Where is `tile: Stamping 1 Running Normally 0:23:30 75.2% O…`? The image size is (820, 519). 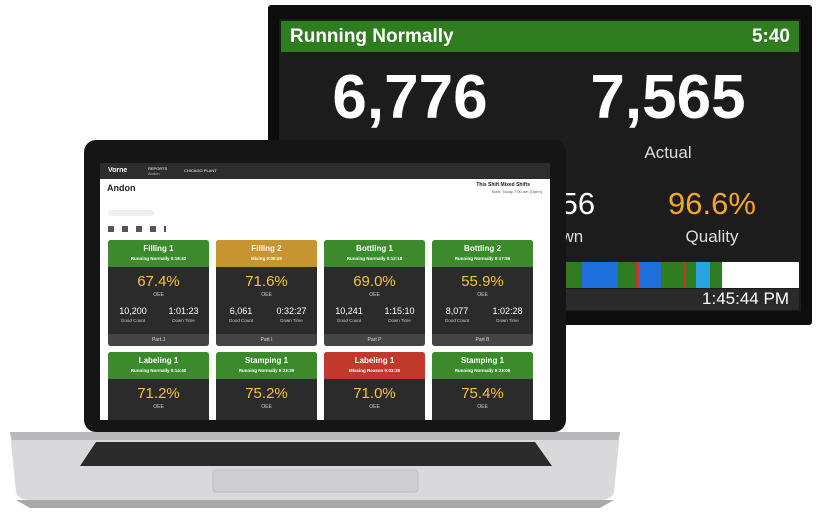 tile: Stamping 1 Running Normally 0:23:30 75.2% O… is located at coordinates (266, 386).